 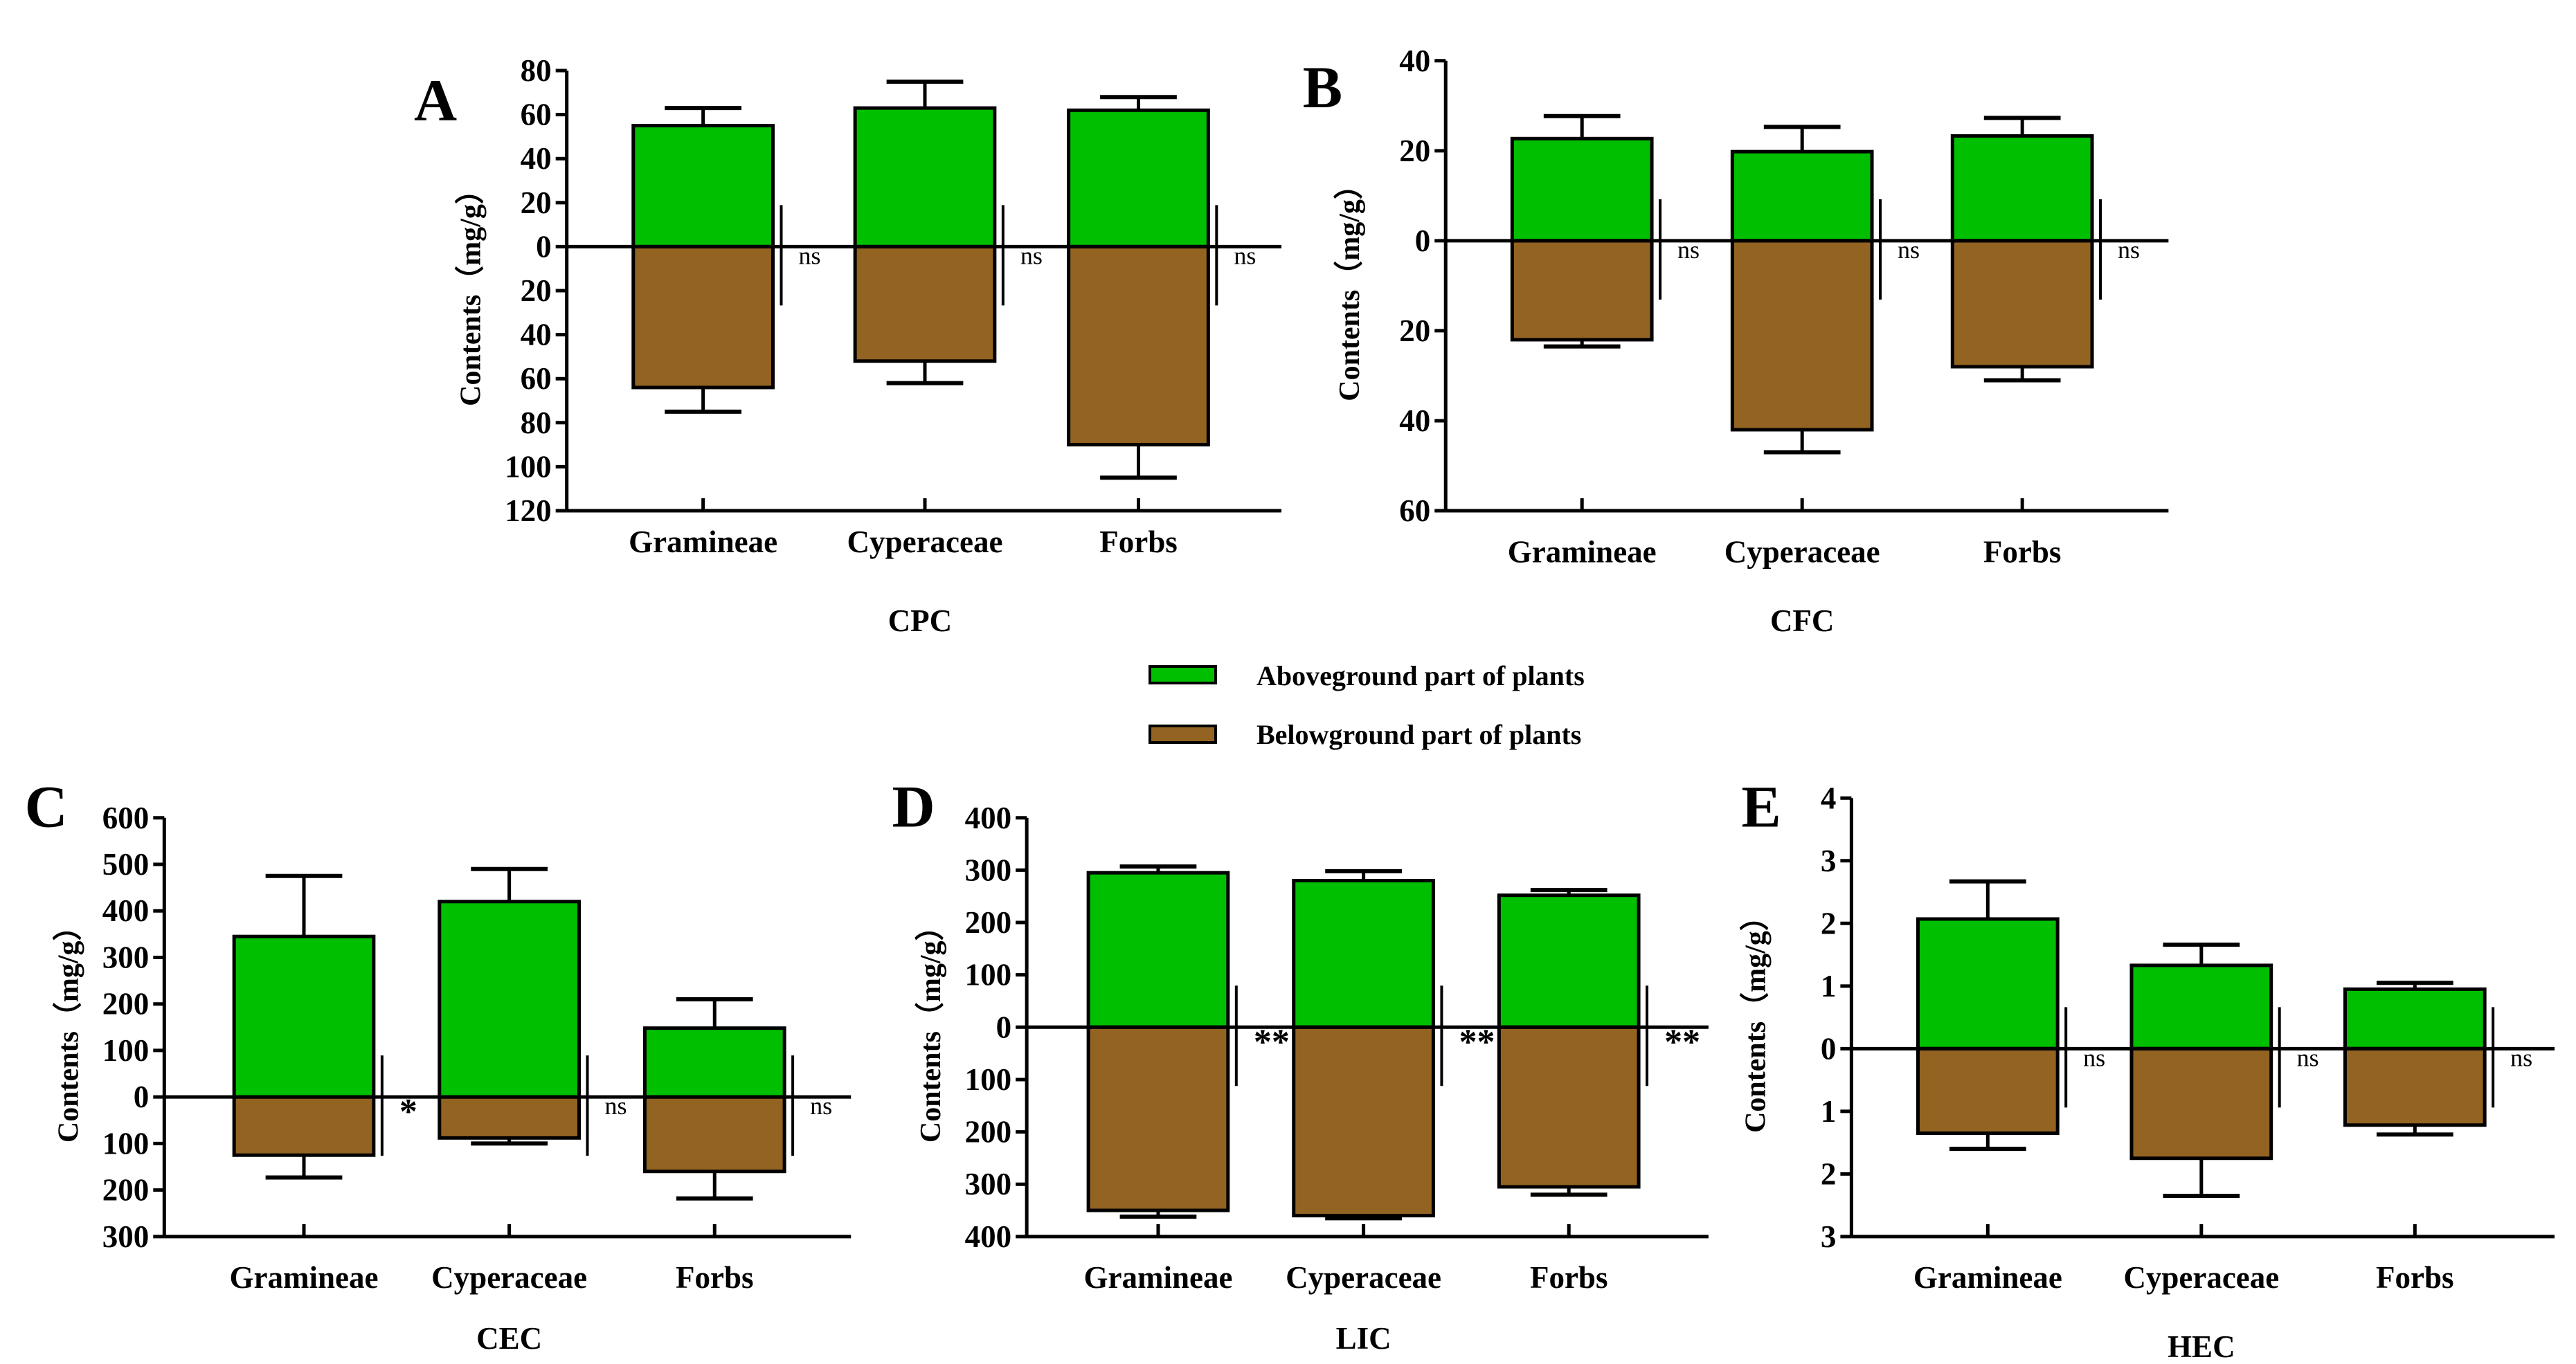 I want to click on panel-title: LIC, so click(x=1363, y=1338).